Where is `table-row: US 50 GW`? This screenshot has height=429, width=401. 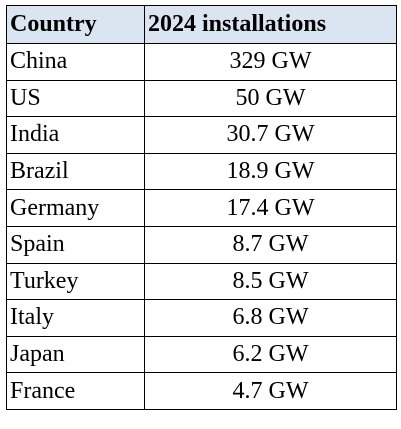 table-row: US 50 GW is located at coordinates (201, 98).